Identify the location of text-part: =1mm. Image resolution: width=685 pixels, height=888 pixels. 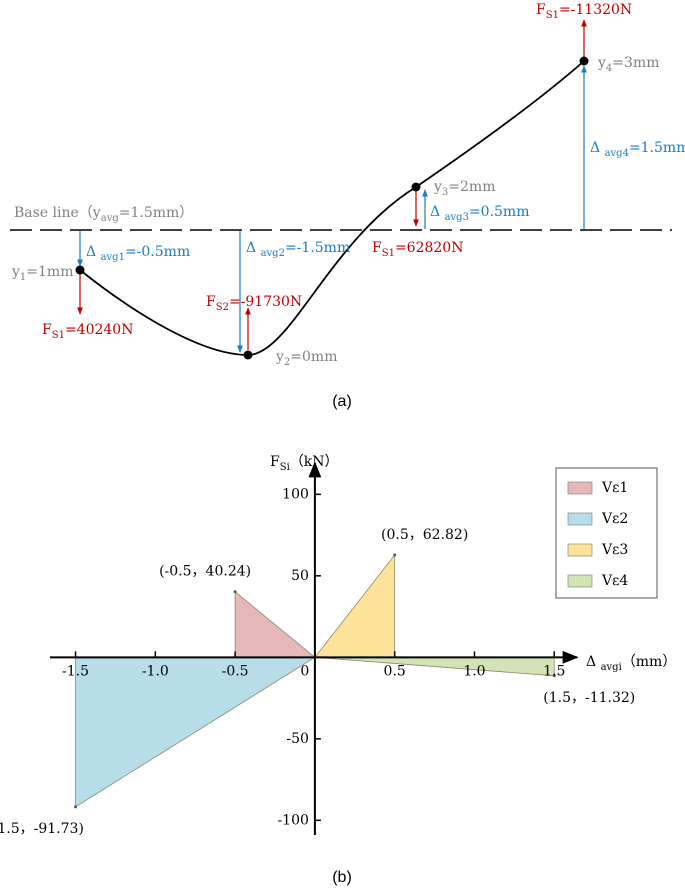
(49, 272).